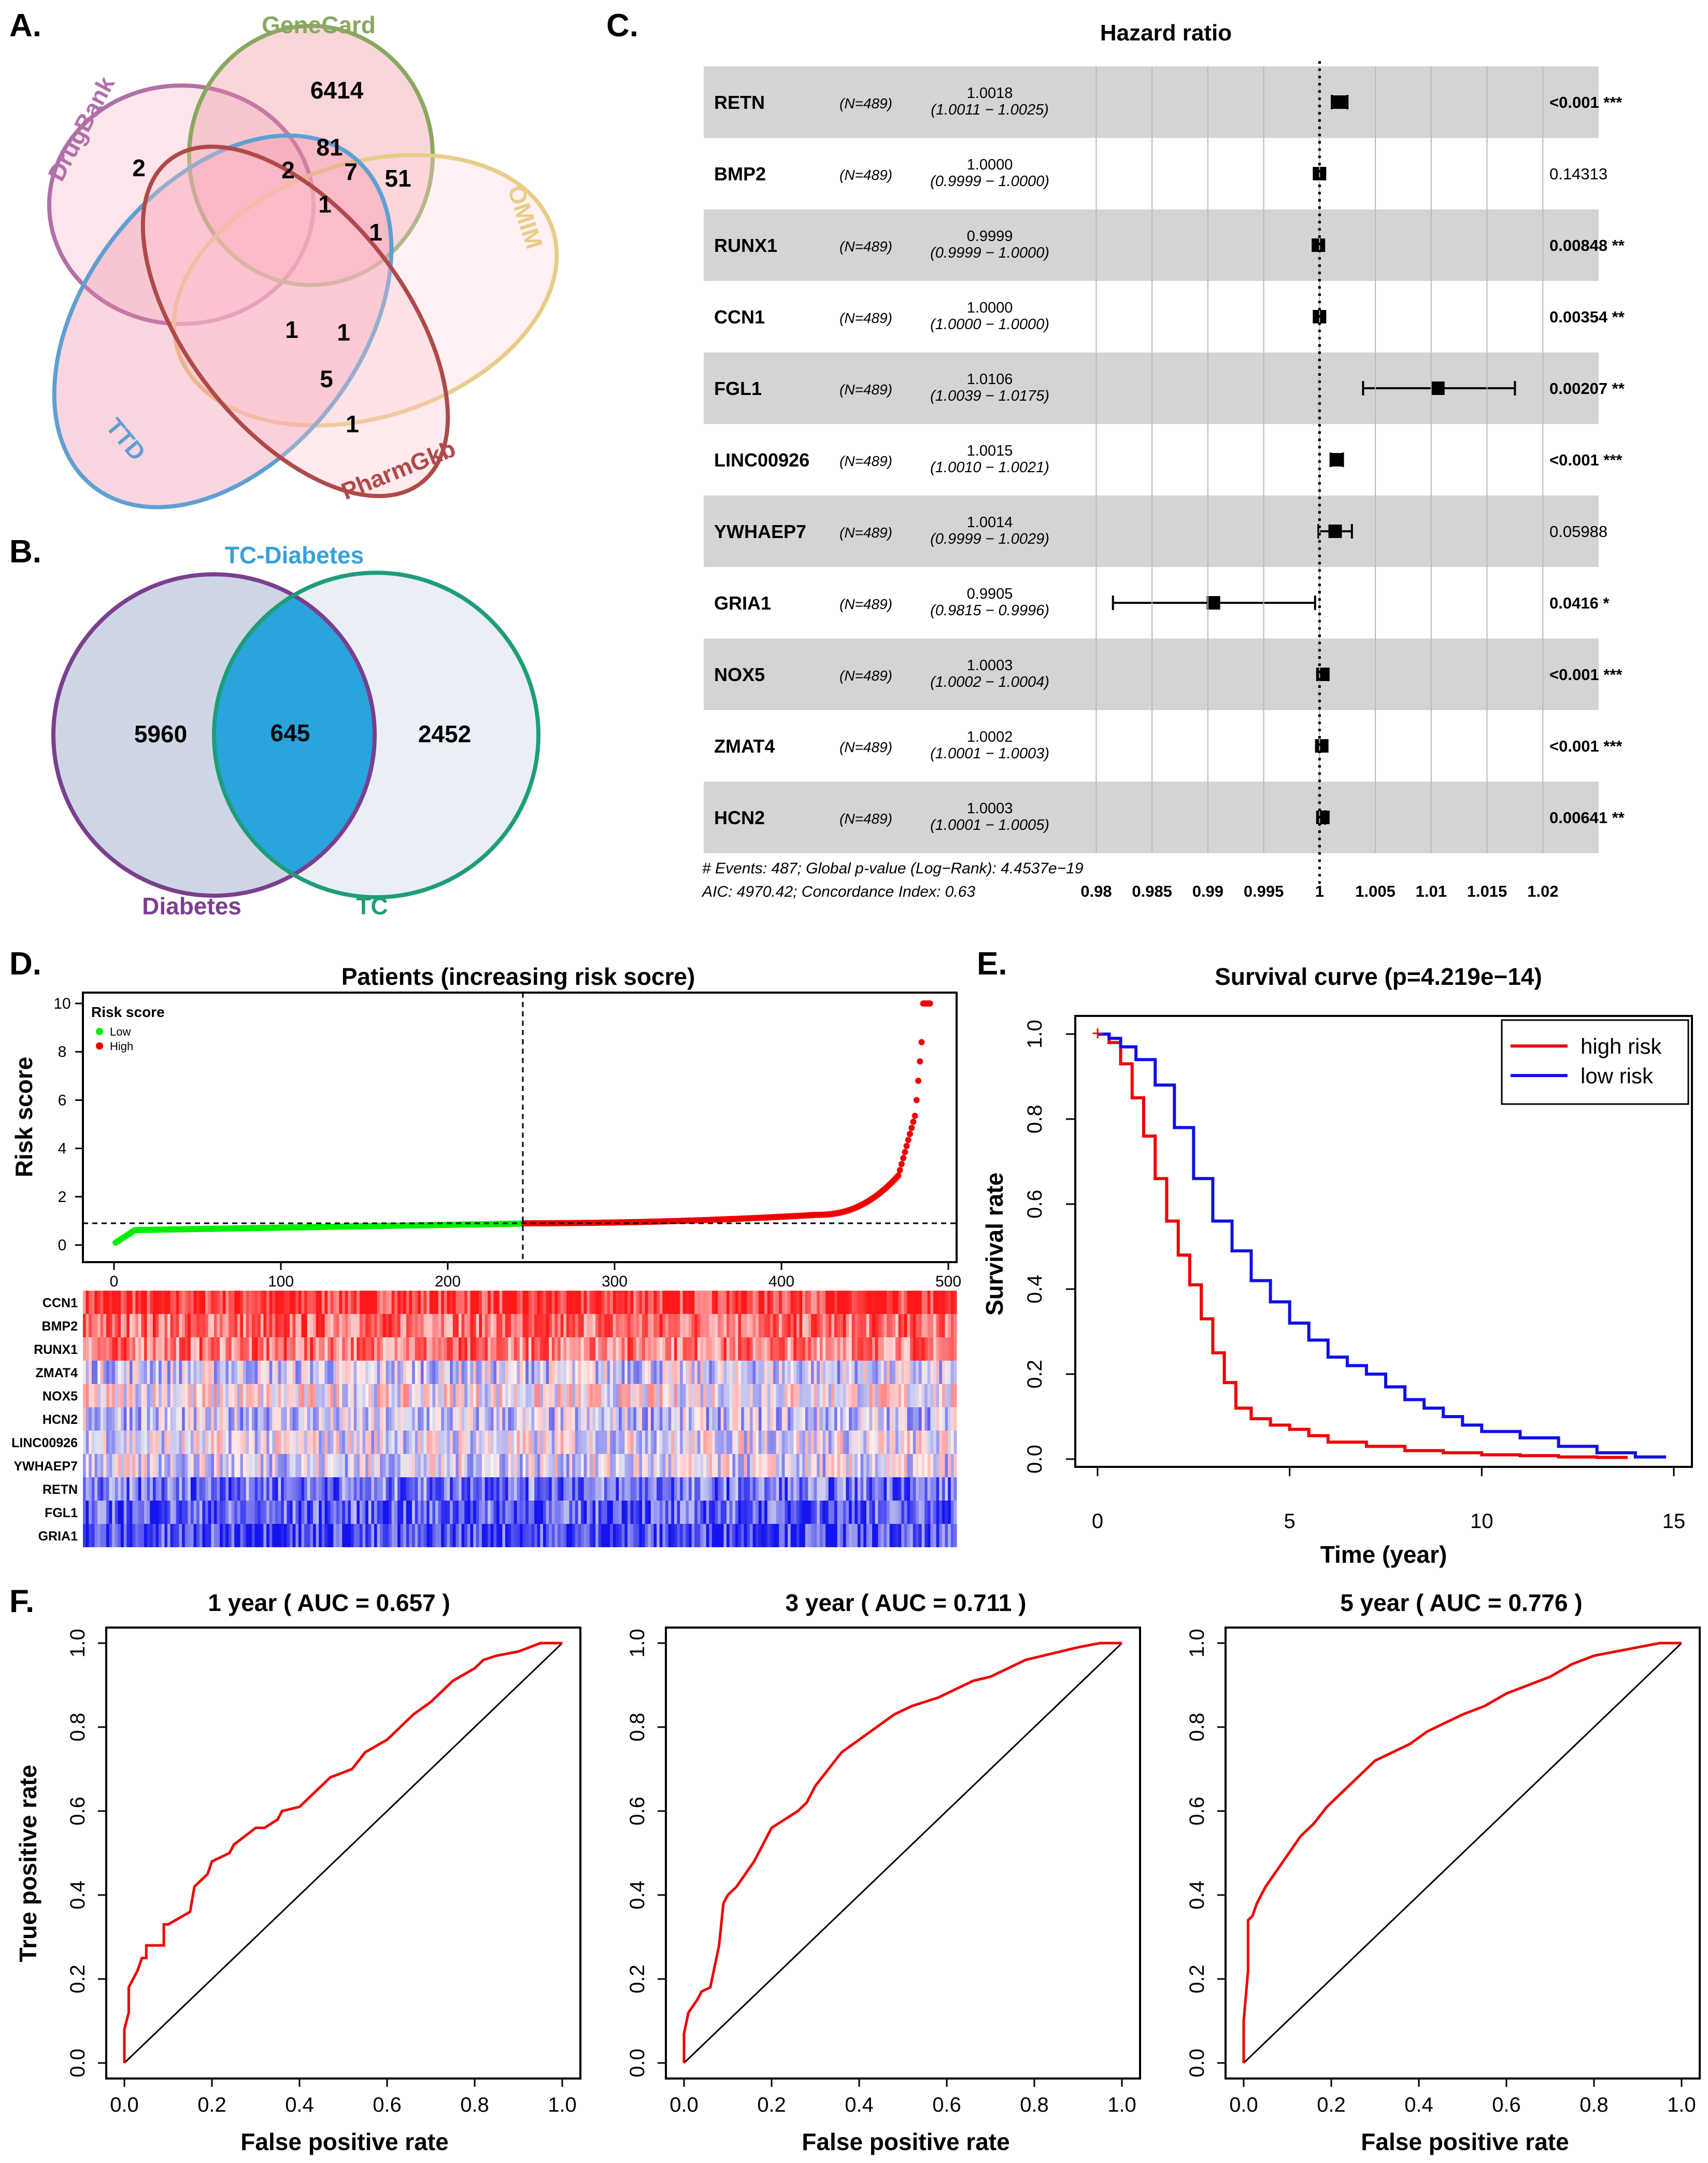 This screenshot has width=1708, height=2163. I want to click on forest-hr-label: 0.9999, so click(990, 237).